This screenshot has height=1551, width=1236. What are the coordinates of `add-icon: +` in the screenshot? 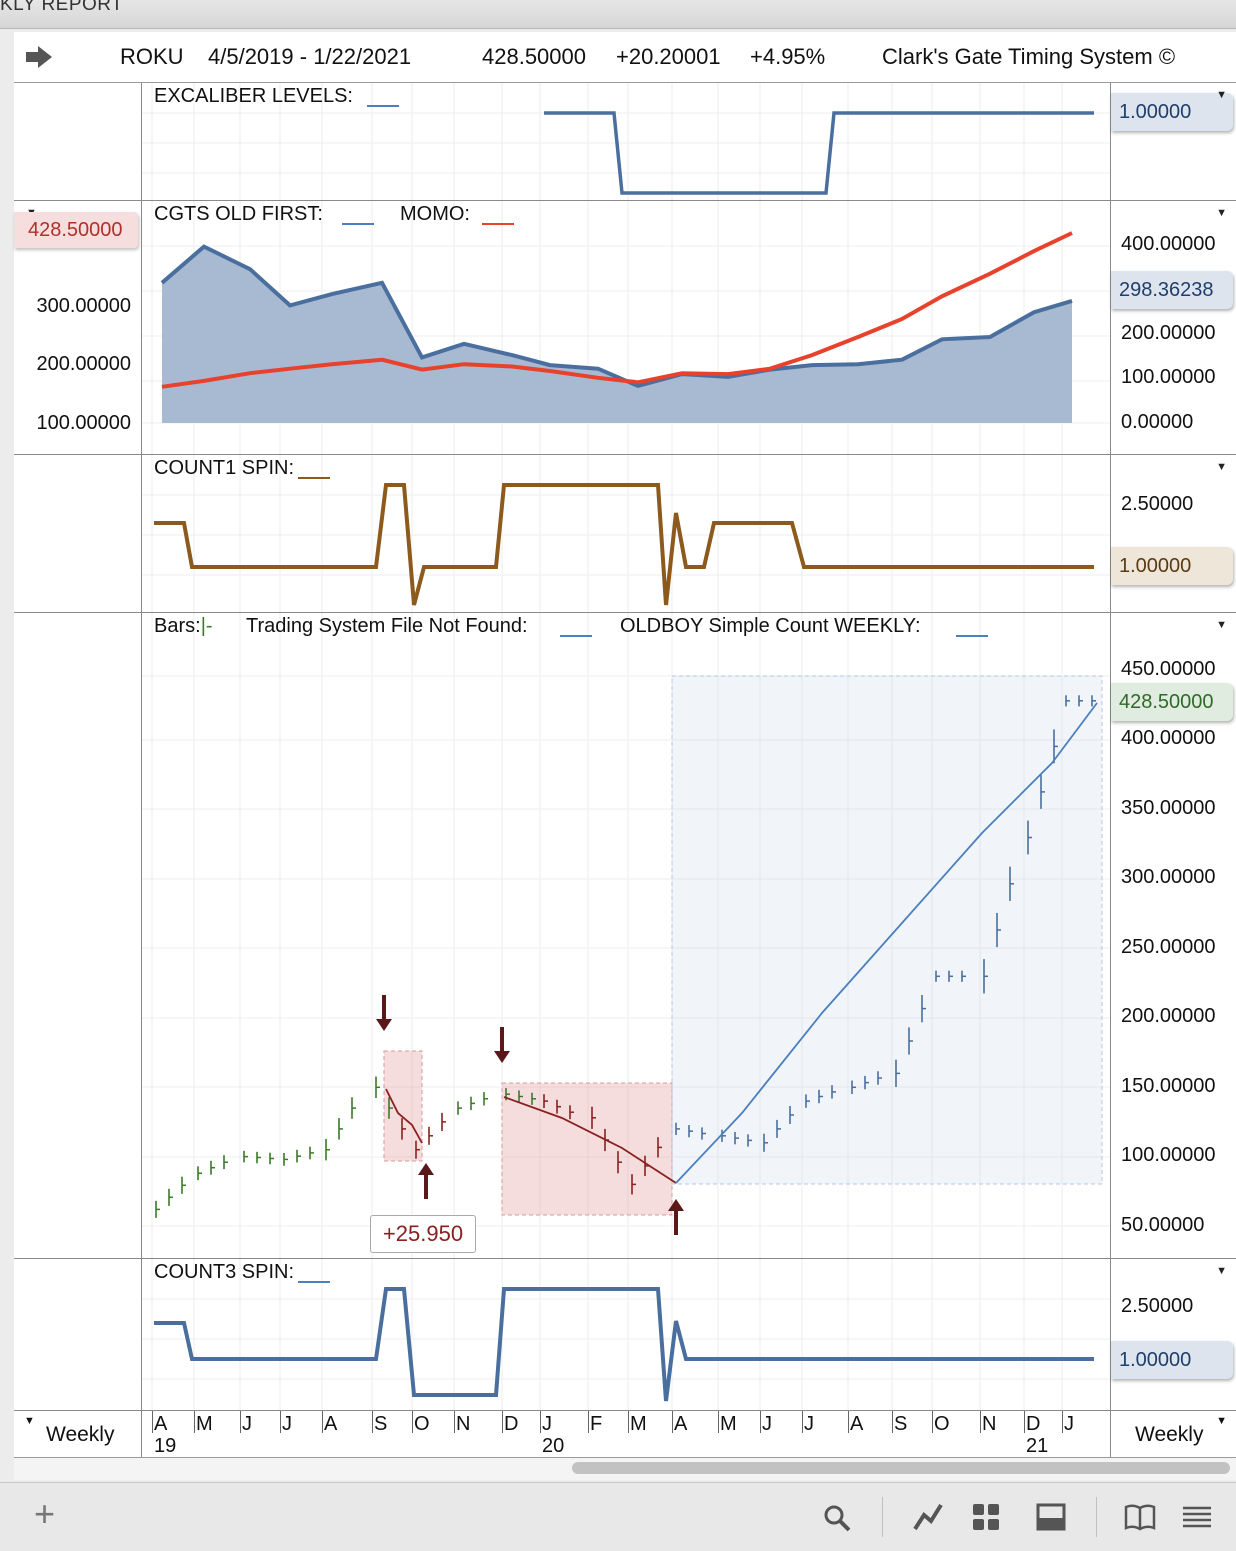 It's located at (45, 1513).